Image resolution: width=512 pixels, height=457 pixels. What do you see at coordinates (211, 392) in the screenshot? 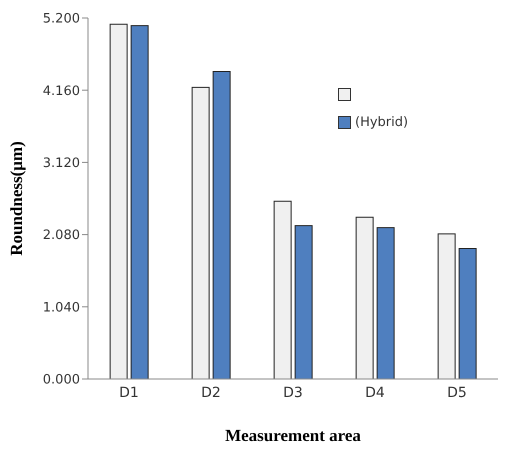
I see `x-tick-label: D2` at bounding box center [211, 392].